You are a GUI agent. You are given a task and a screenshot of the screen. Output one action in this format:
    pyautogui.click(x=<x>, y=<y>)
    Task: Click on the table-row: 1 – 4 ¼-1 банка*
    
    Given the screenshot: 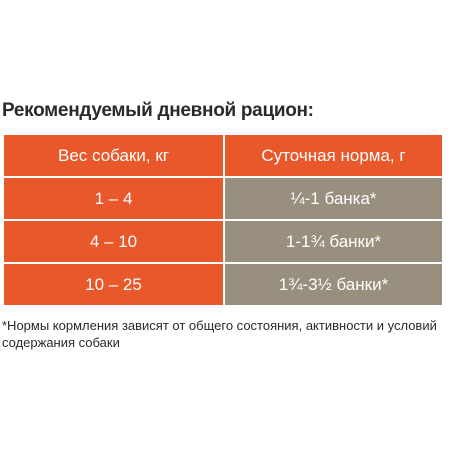 What is the action you would take?
    pyautogui.click(x=223, y=198)
    